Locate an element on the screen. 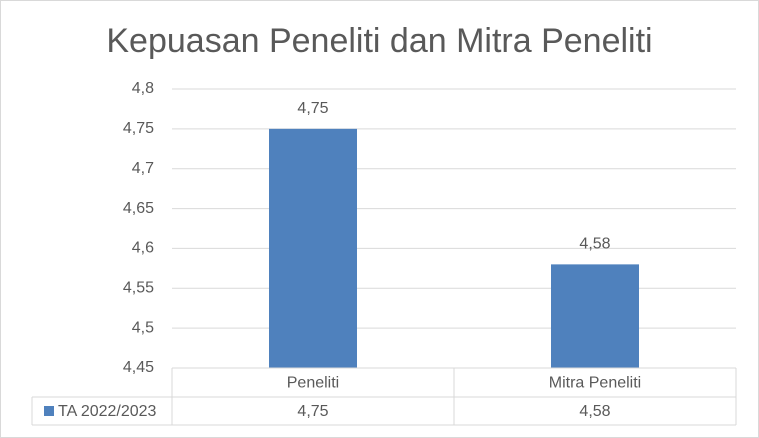  table-value-cell: 4,75 is located at coordinates (312, 411).